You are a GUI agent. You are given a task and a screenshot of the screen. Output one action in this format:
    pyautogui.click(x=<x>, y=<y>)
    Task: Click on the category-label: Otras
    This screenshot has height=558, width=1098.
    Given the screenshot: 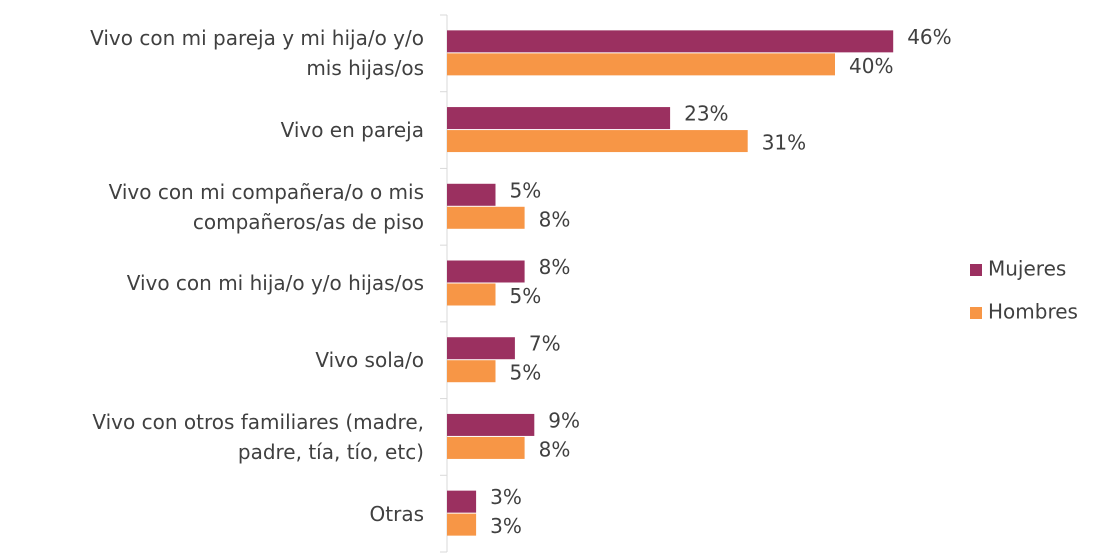 What is the action you would take?
    pyautogui.click(x=396, y=513)
    